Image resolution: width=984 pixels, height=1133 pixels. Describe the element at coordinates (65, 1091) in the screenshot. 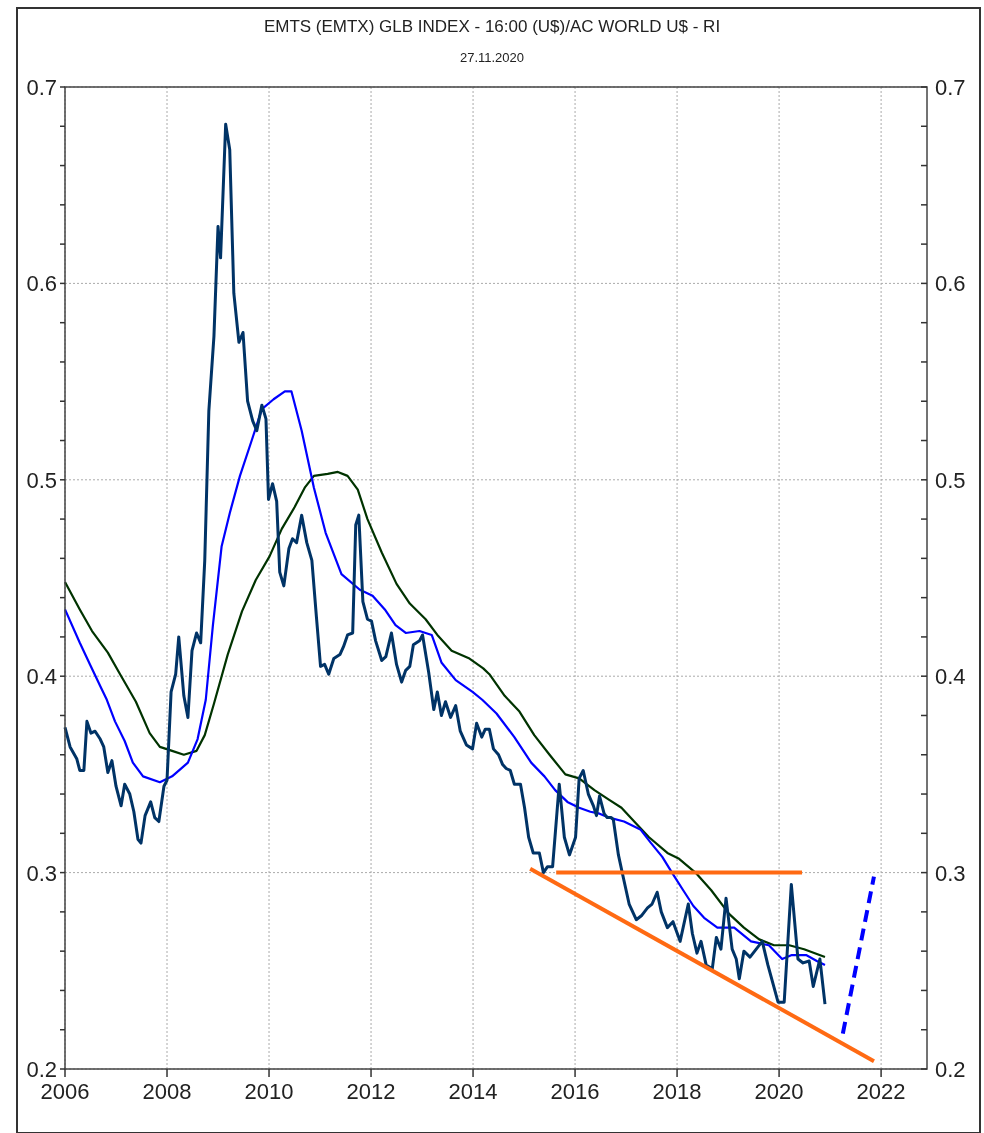

I see `x-tick-label: 2006` at that location.